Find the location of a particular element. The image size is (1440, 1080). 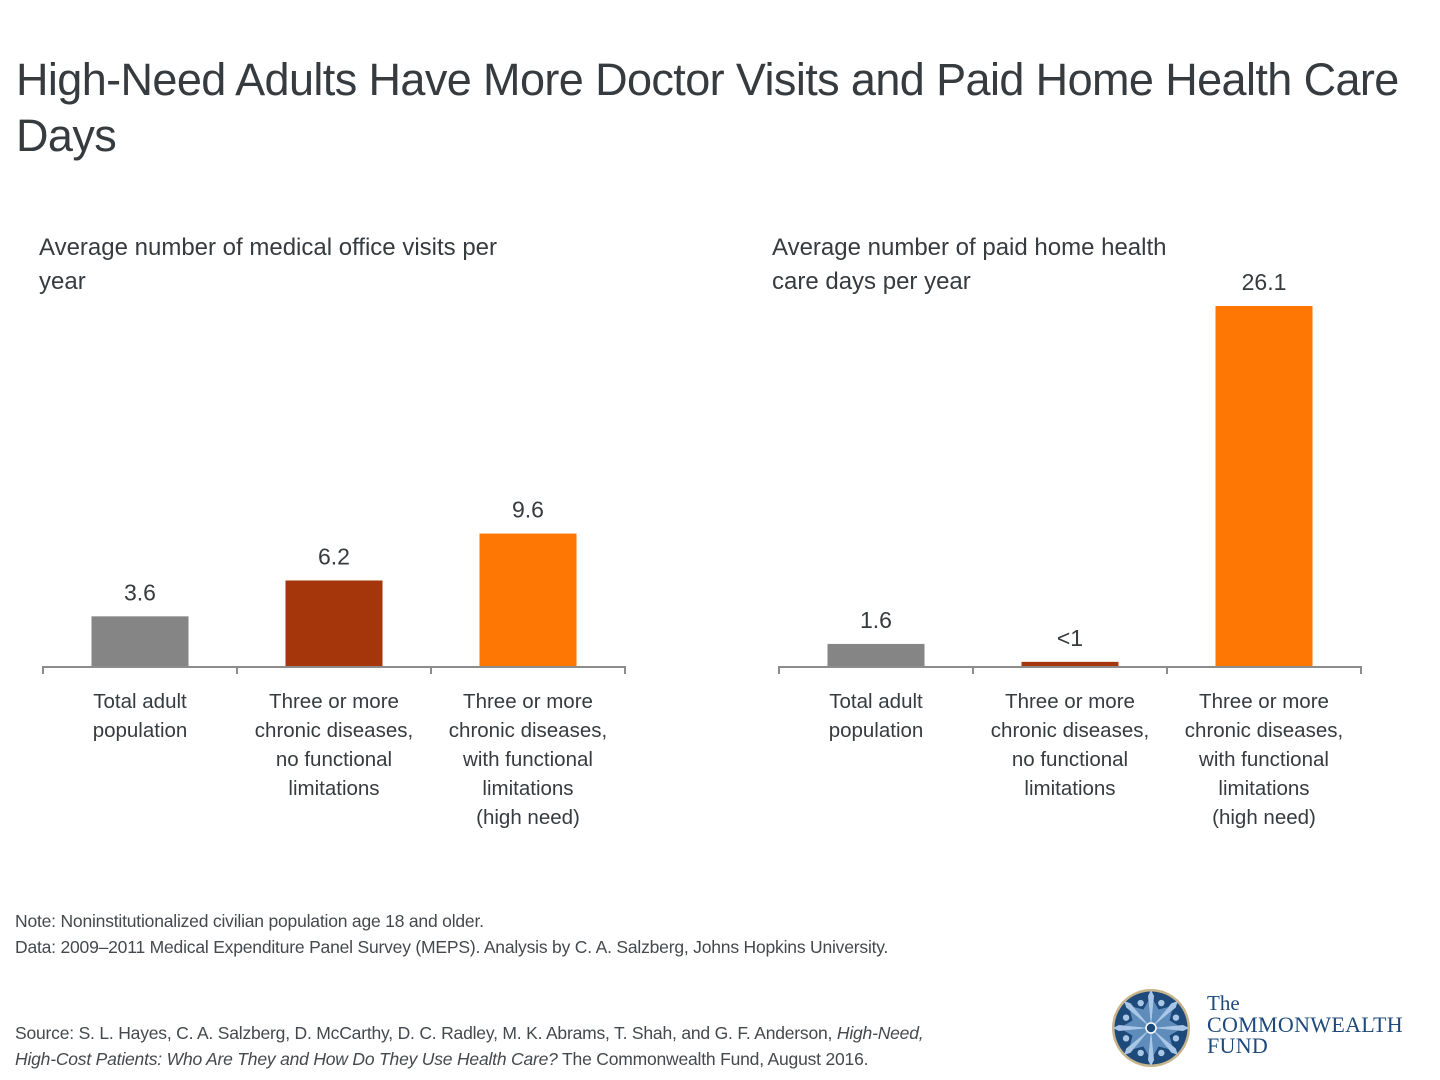

logo-commonwealth: COMMONWEALTH is located at coordinates (1305, 1024).